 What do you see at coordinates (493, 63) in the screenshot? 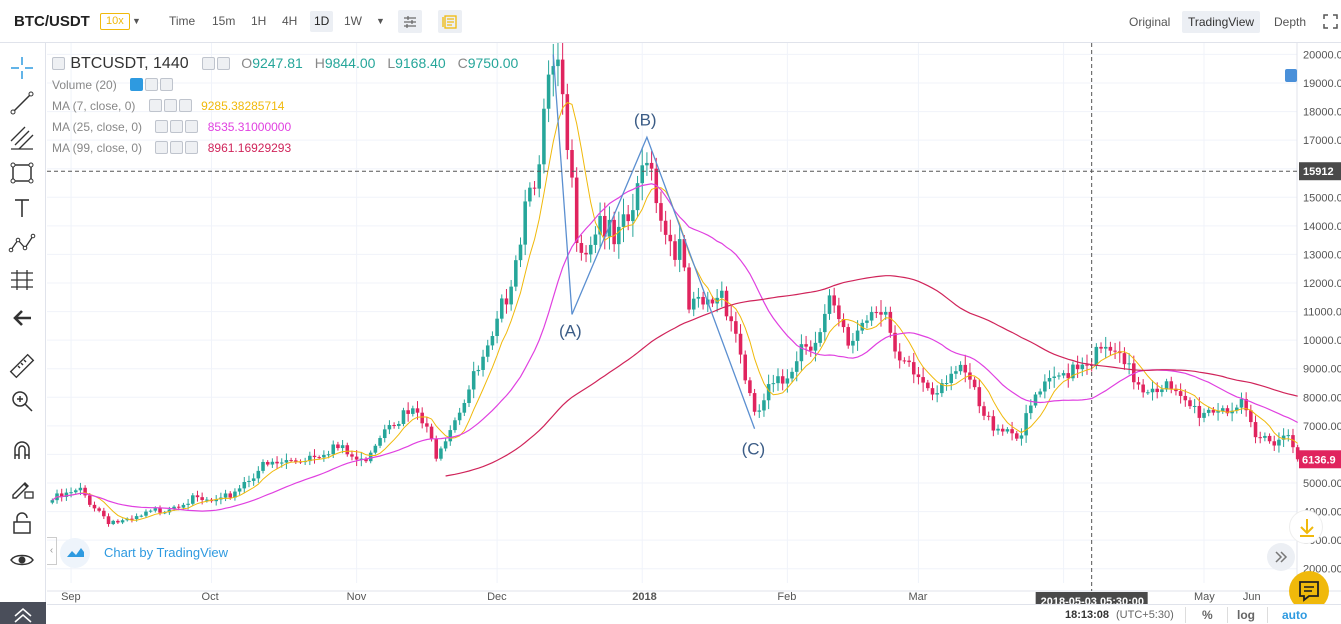
I see `close-value: 9750.00` at bounding box center [493, 63].